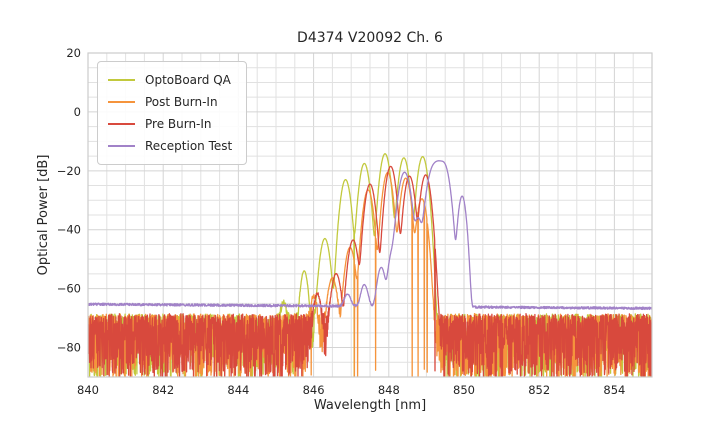 The height and width of the screenshot is (432, 720). Describe the element at coordinates (43, 215) in the screenshot. I see `y-axis-label: Optical Power [dB]` at that location.